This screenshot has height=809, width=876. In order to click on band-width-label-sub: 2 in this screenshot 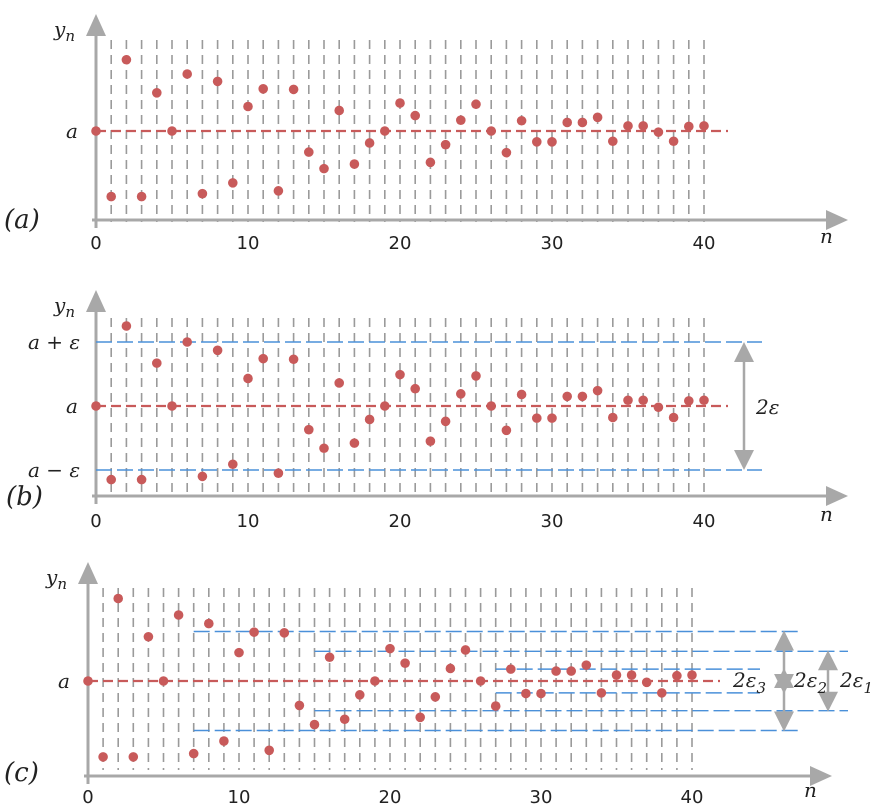, I will do `click(821, 688)`.